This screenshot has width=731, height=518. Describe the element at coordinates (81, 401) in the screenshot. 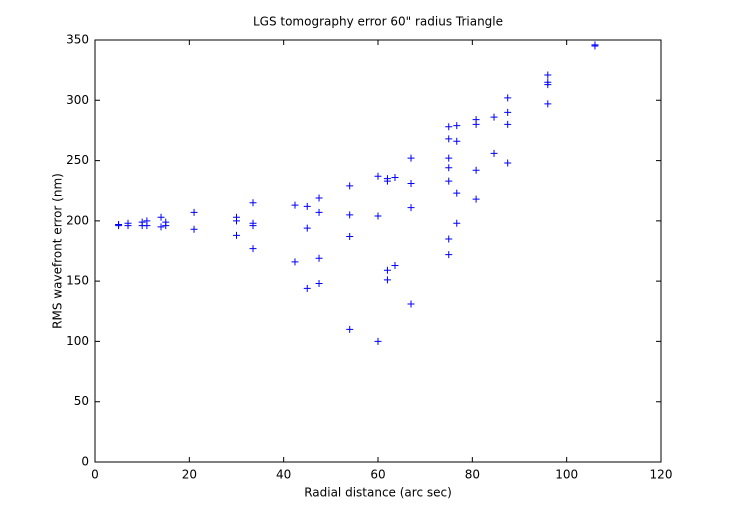

I see `y-tick-label: 50` at that location.